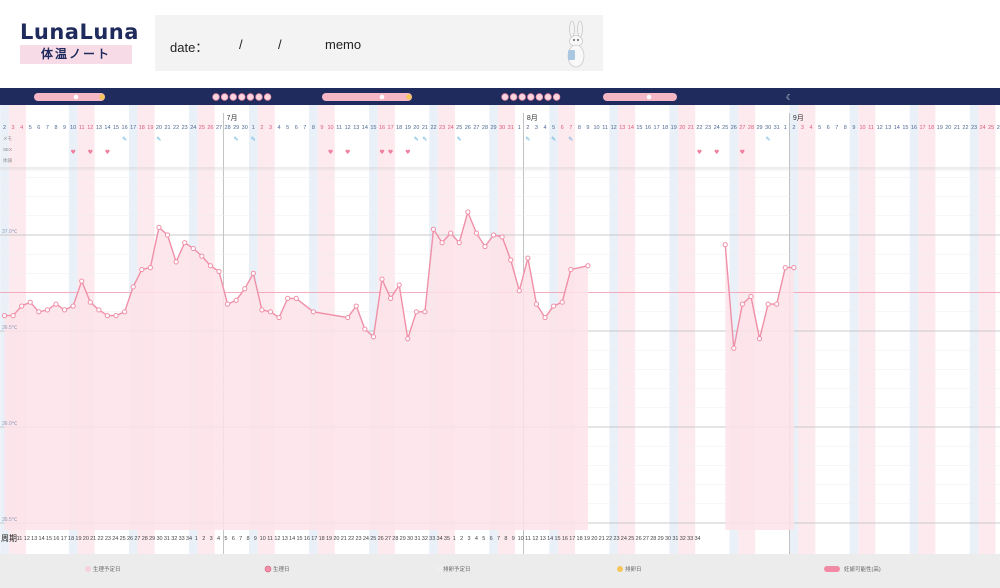 The height and width of the screenshot is (588, 1000). What do you see at coordinates (413, 97) in the screenshot?
I see `cycle-band-marks: ☾` at bounding box center [413, 97].